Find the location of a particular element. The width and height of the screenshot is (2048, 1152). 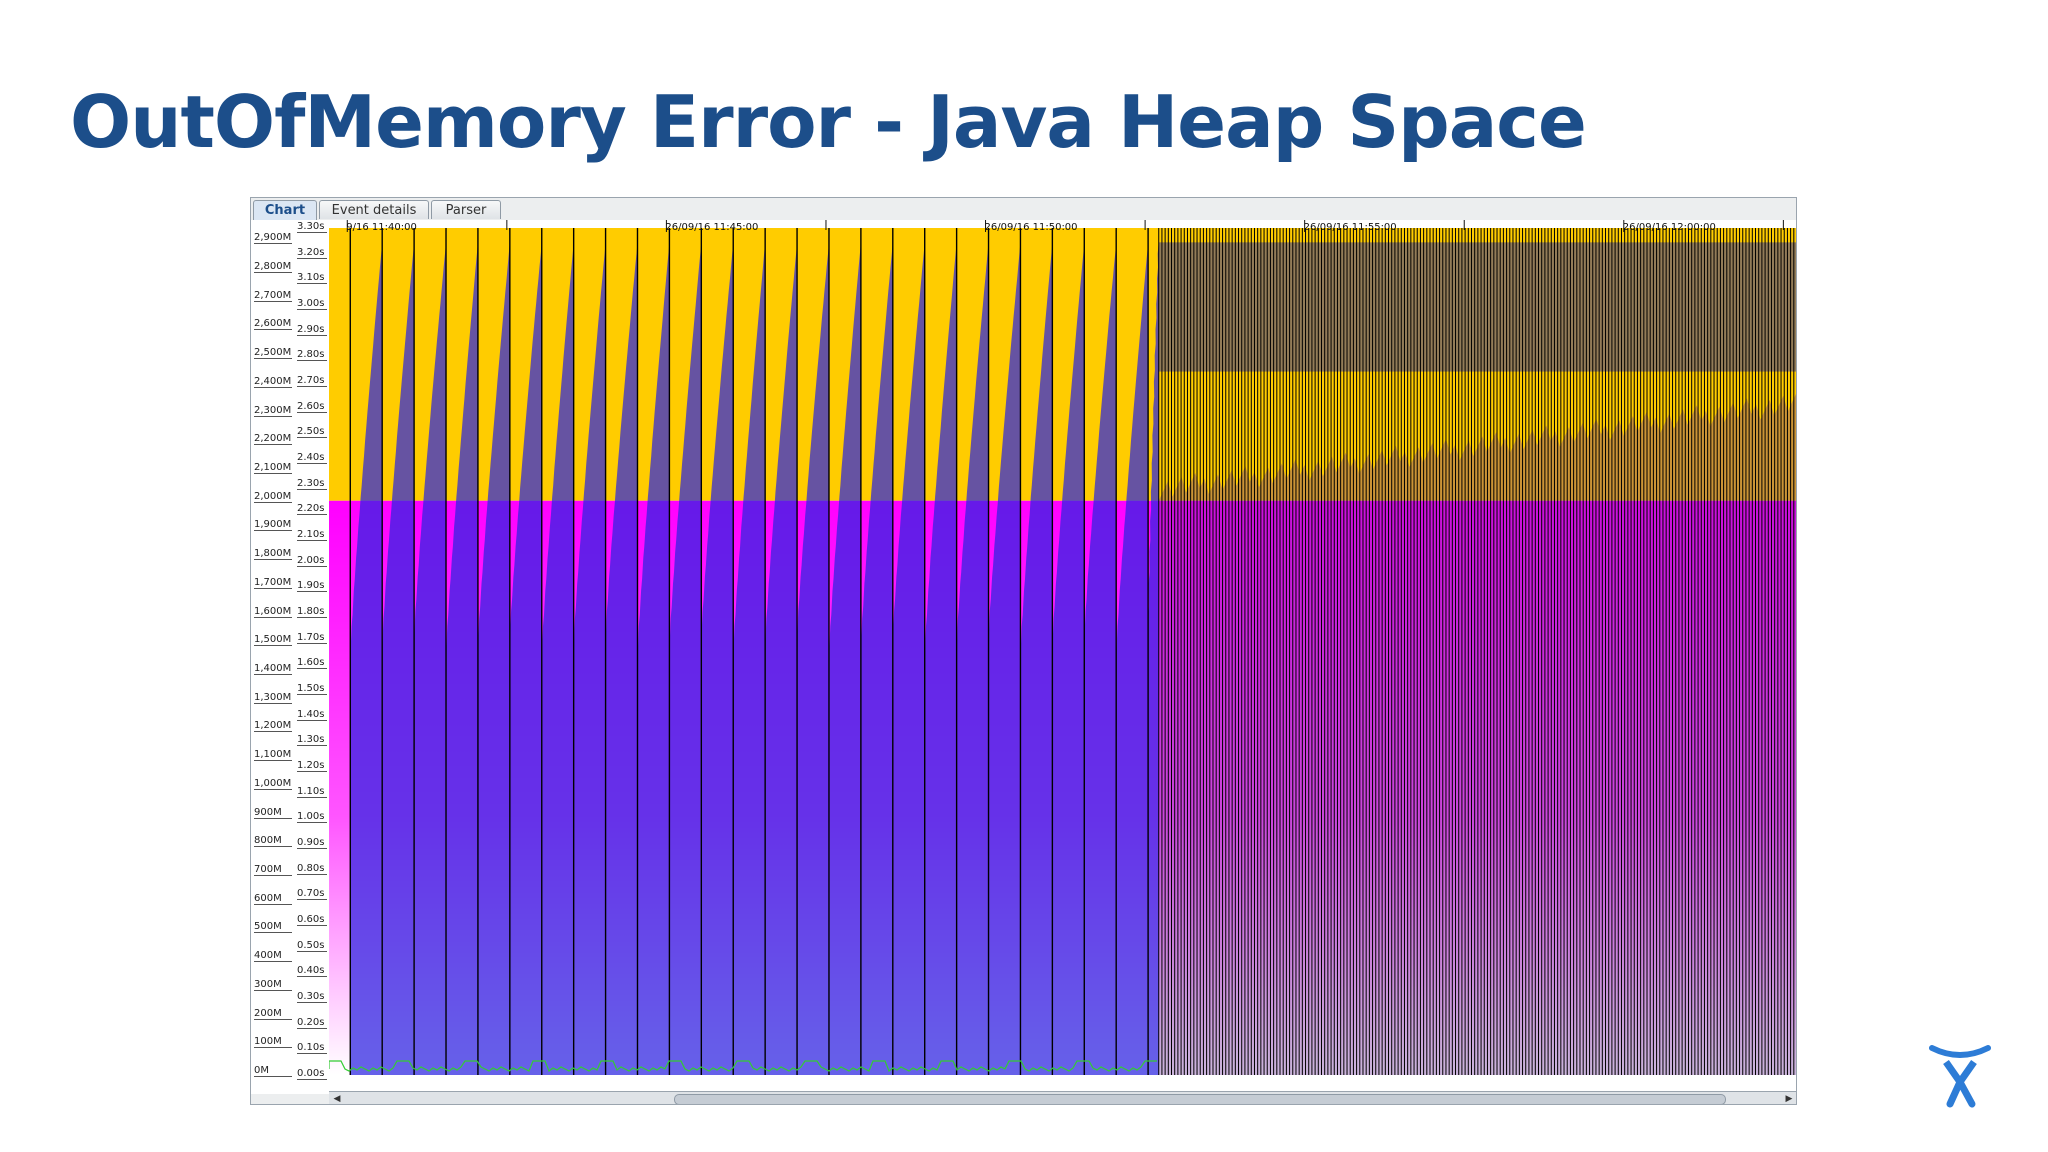

memory-tick-label: 600M is located at coordinates (273, 899).